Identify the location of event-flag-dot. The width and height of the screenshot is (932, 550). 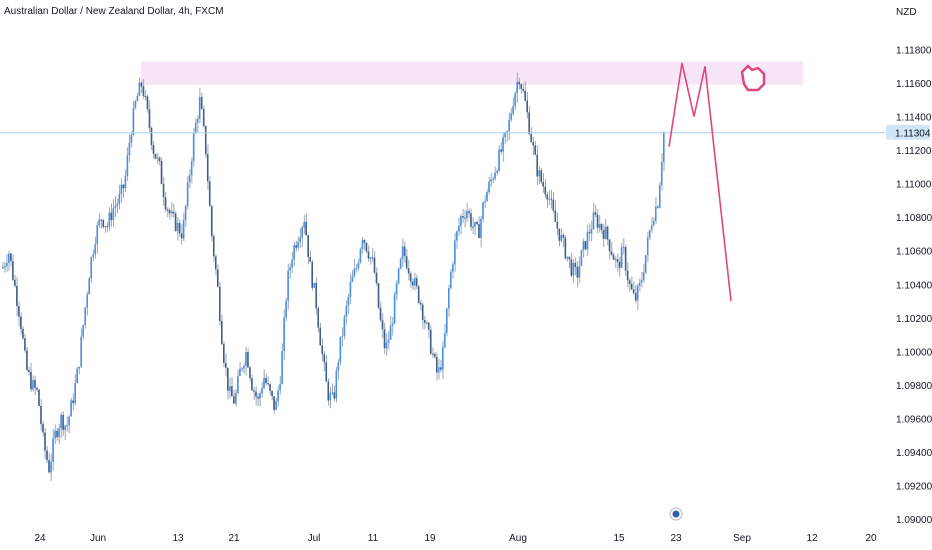
(676, 514).